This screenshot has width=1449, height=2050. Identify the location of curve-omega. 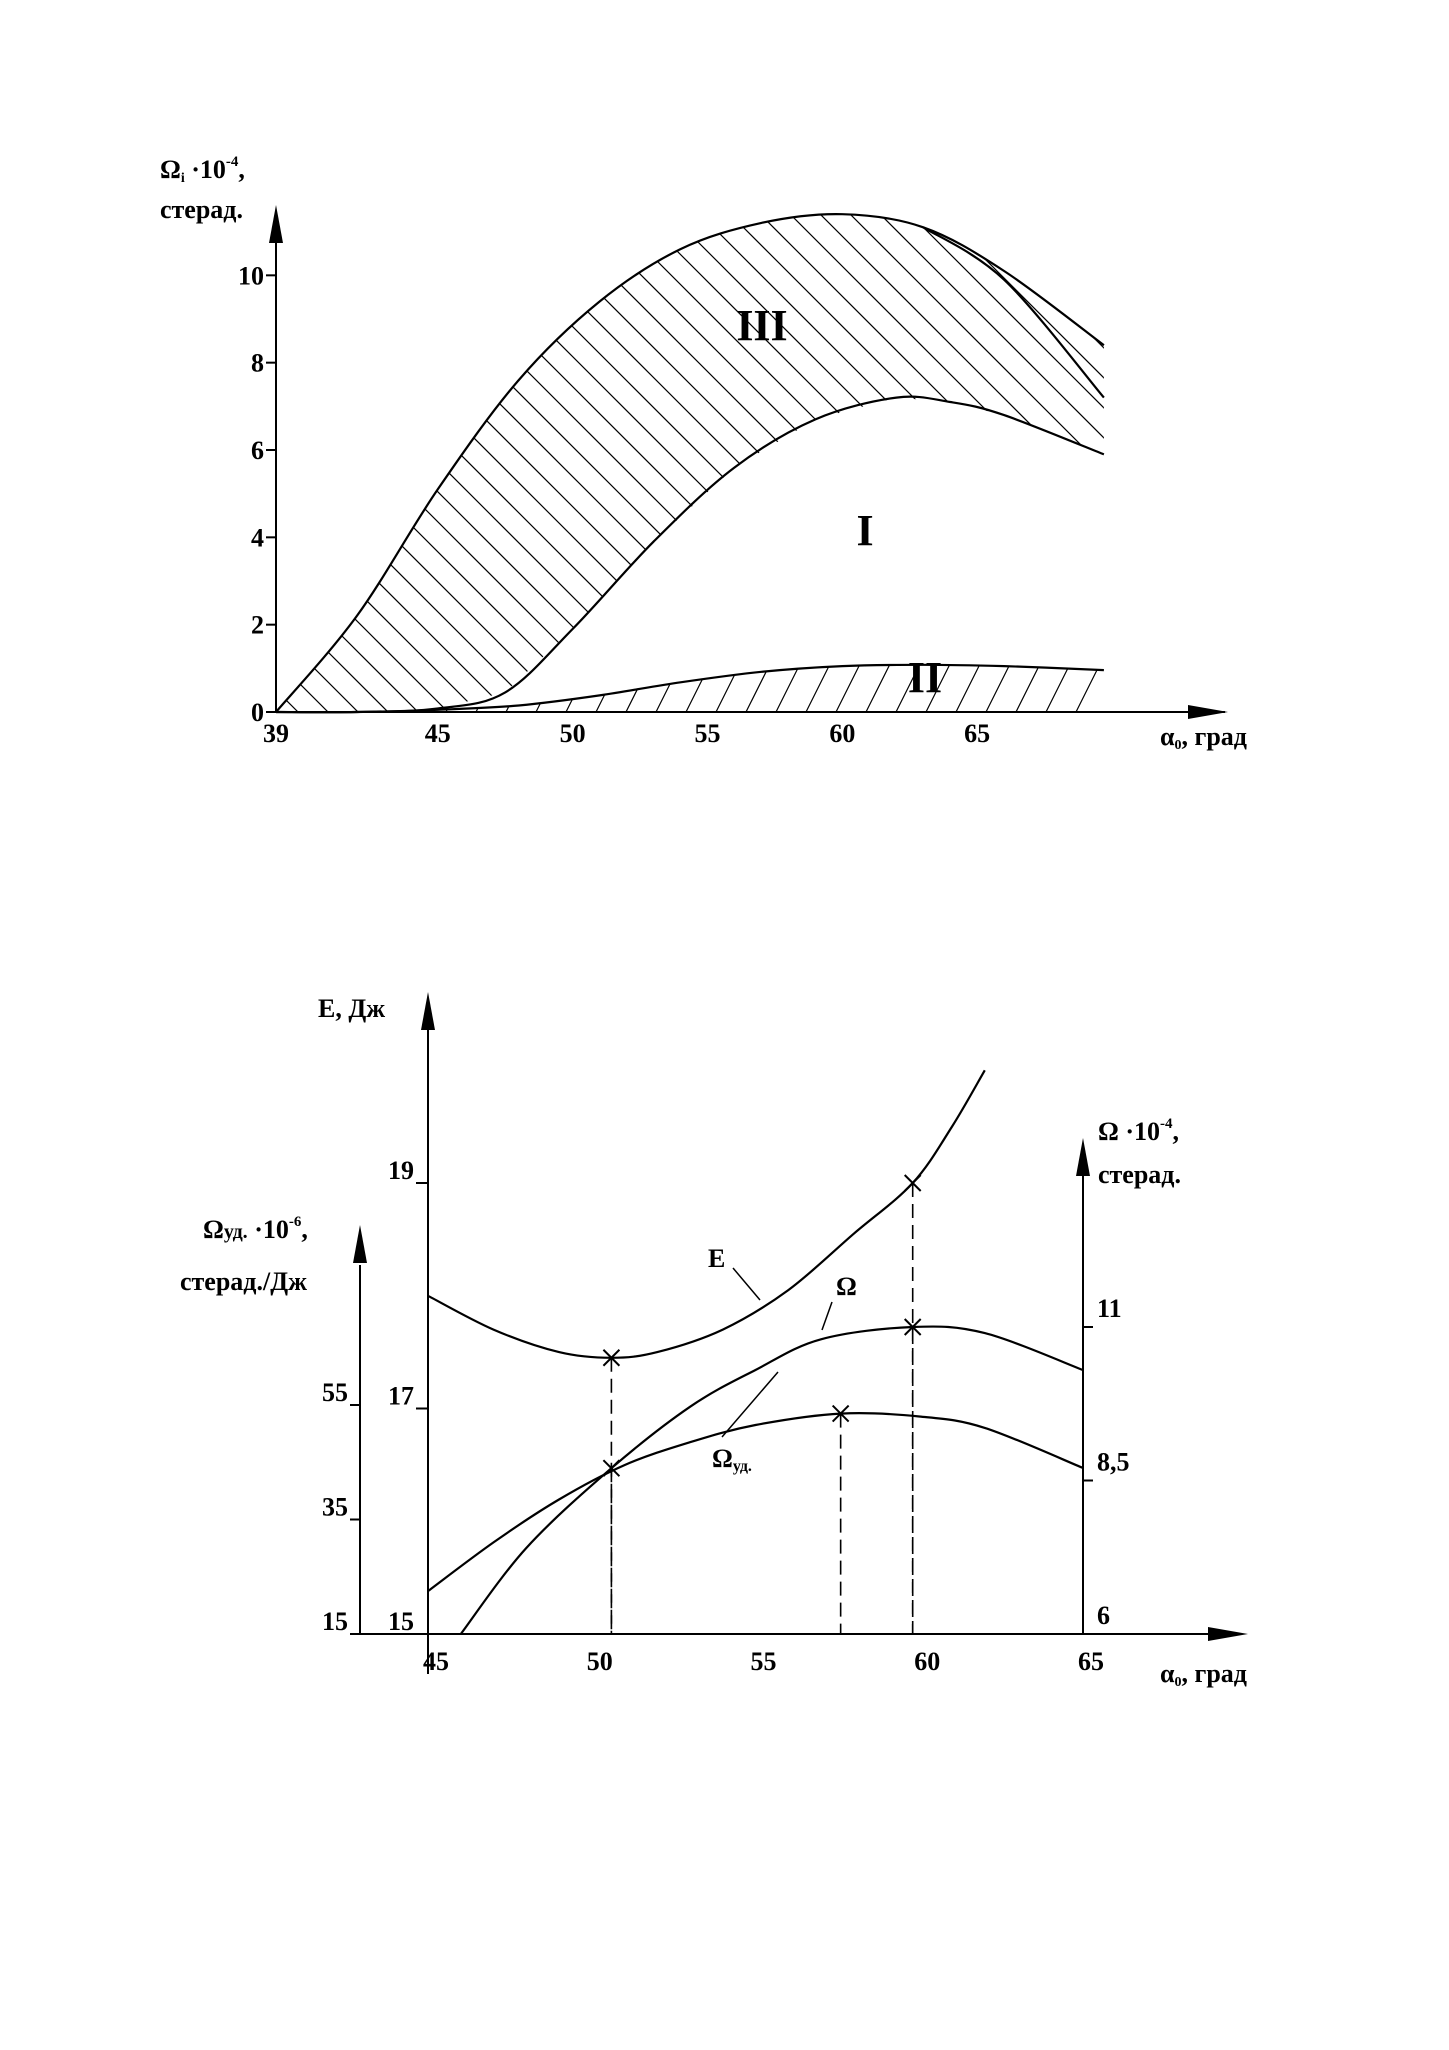
(771, 1480).